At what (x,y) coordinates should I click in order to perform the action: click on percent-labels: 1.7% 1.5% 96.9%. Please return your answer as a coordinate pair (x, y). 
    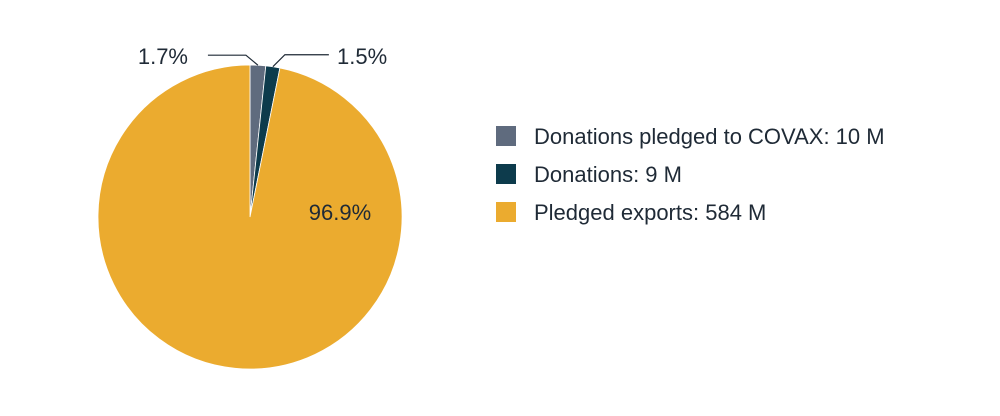
    Looking at the image, I should click on (262, 134).